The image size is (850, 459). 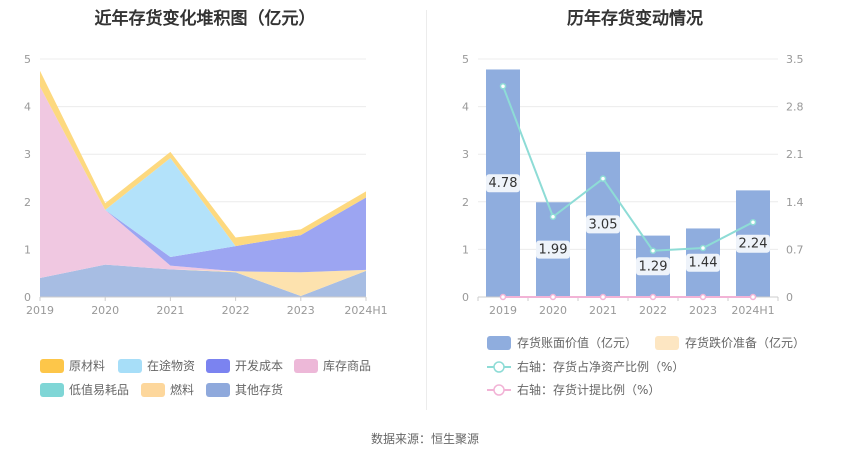 What do you see at coordinates (577, 342) in the screenshot?
I see `legend-label: 存货账面价值（亿元）` at bounding box center [577, 342].